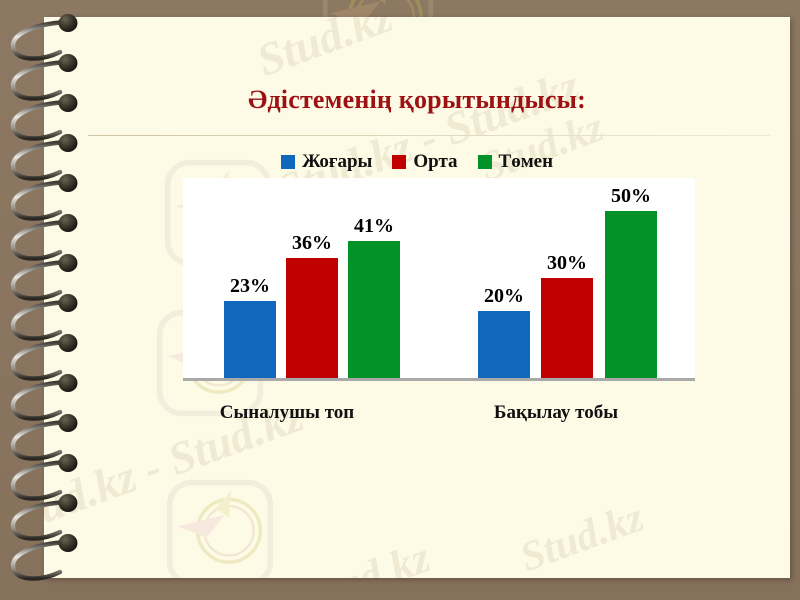  I want to click on legend-item-2: Төмен, so click(515, 162).